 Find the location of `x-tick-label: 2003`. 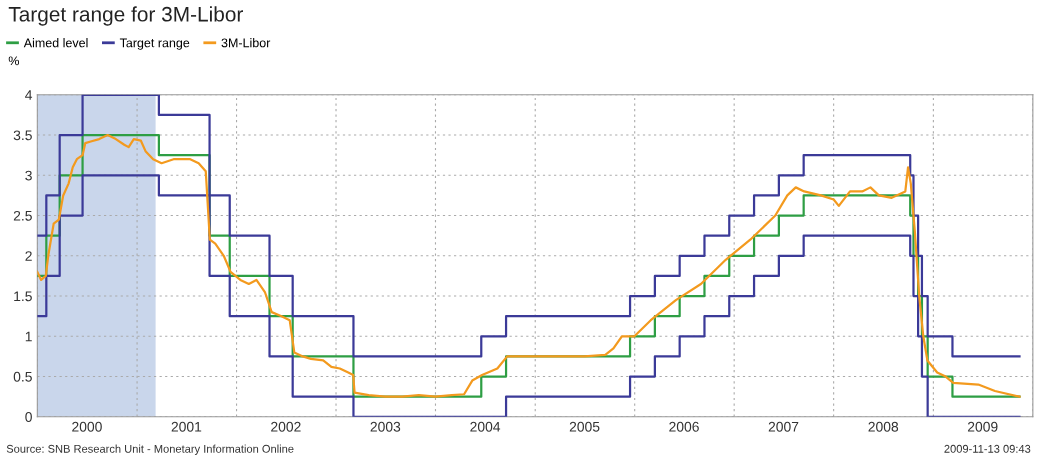

x-tick-label: 2003 is located at coordinates (385, 426).